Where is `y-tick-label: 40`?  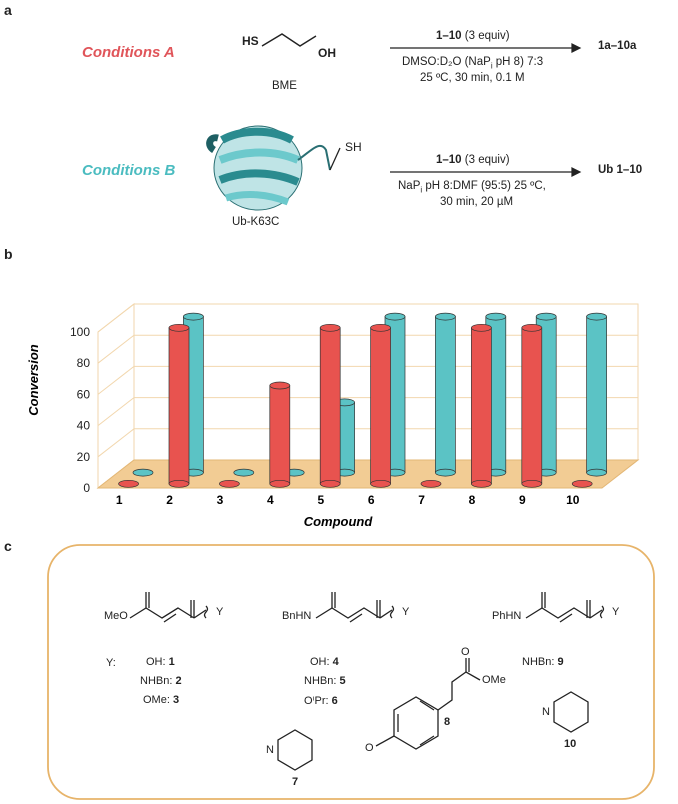 y-tick-label: 40 is located at coordinates (84, 426).